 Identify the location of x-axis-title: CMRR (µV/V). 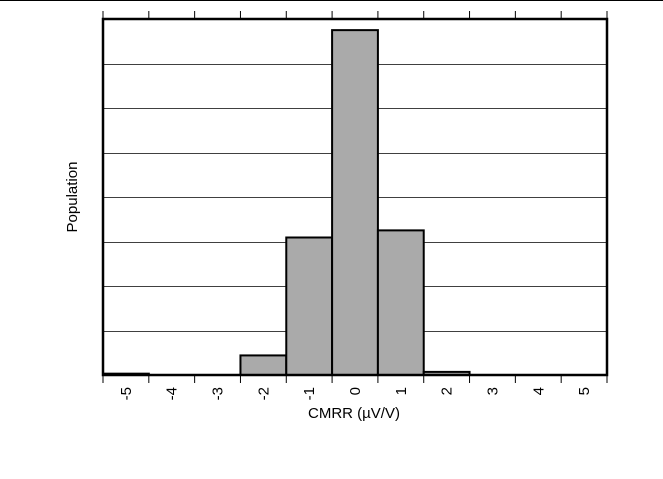
(354, 413).